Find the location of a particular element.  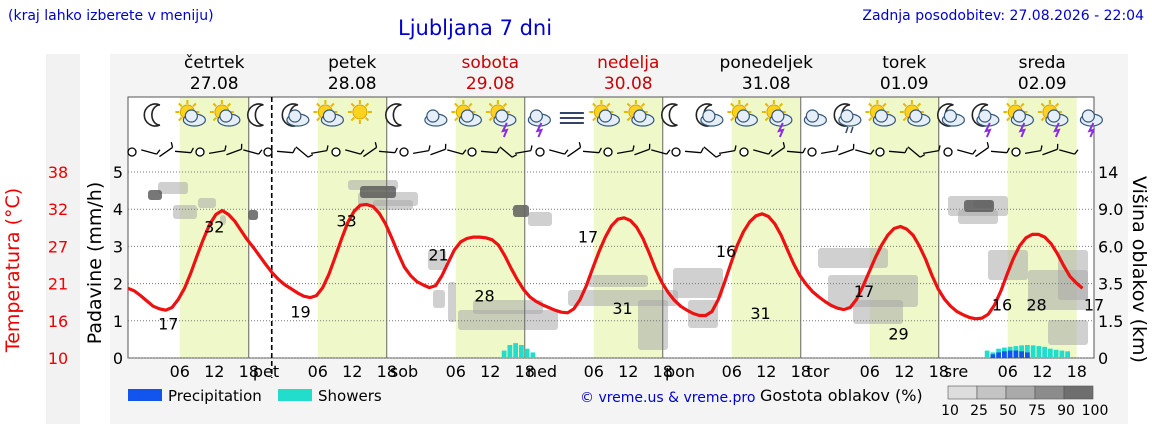

temp-tick: 38 is located at coordinates (58, 172).